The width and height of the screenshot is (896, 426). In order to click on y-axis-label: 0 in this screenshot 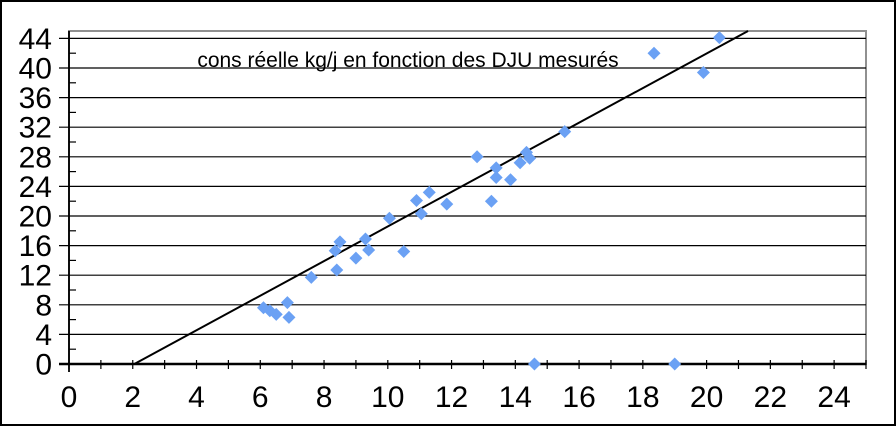, I will do `click(43, 365)`.